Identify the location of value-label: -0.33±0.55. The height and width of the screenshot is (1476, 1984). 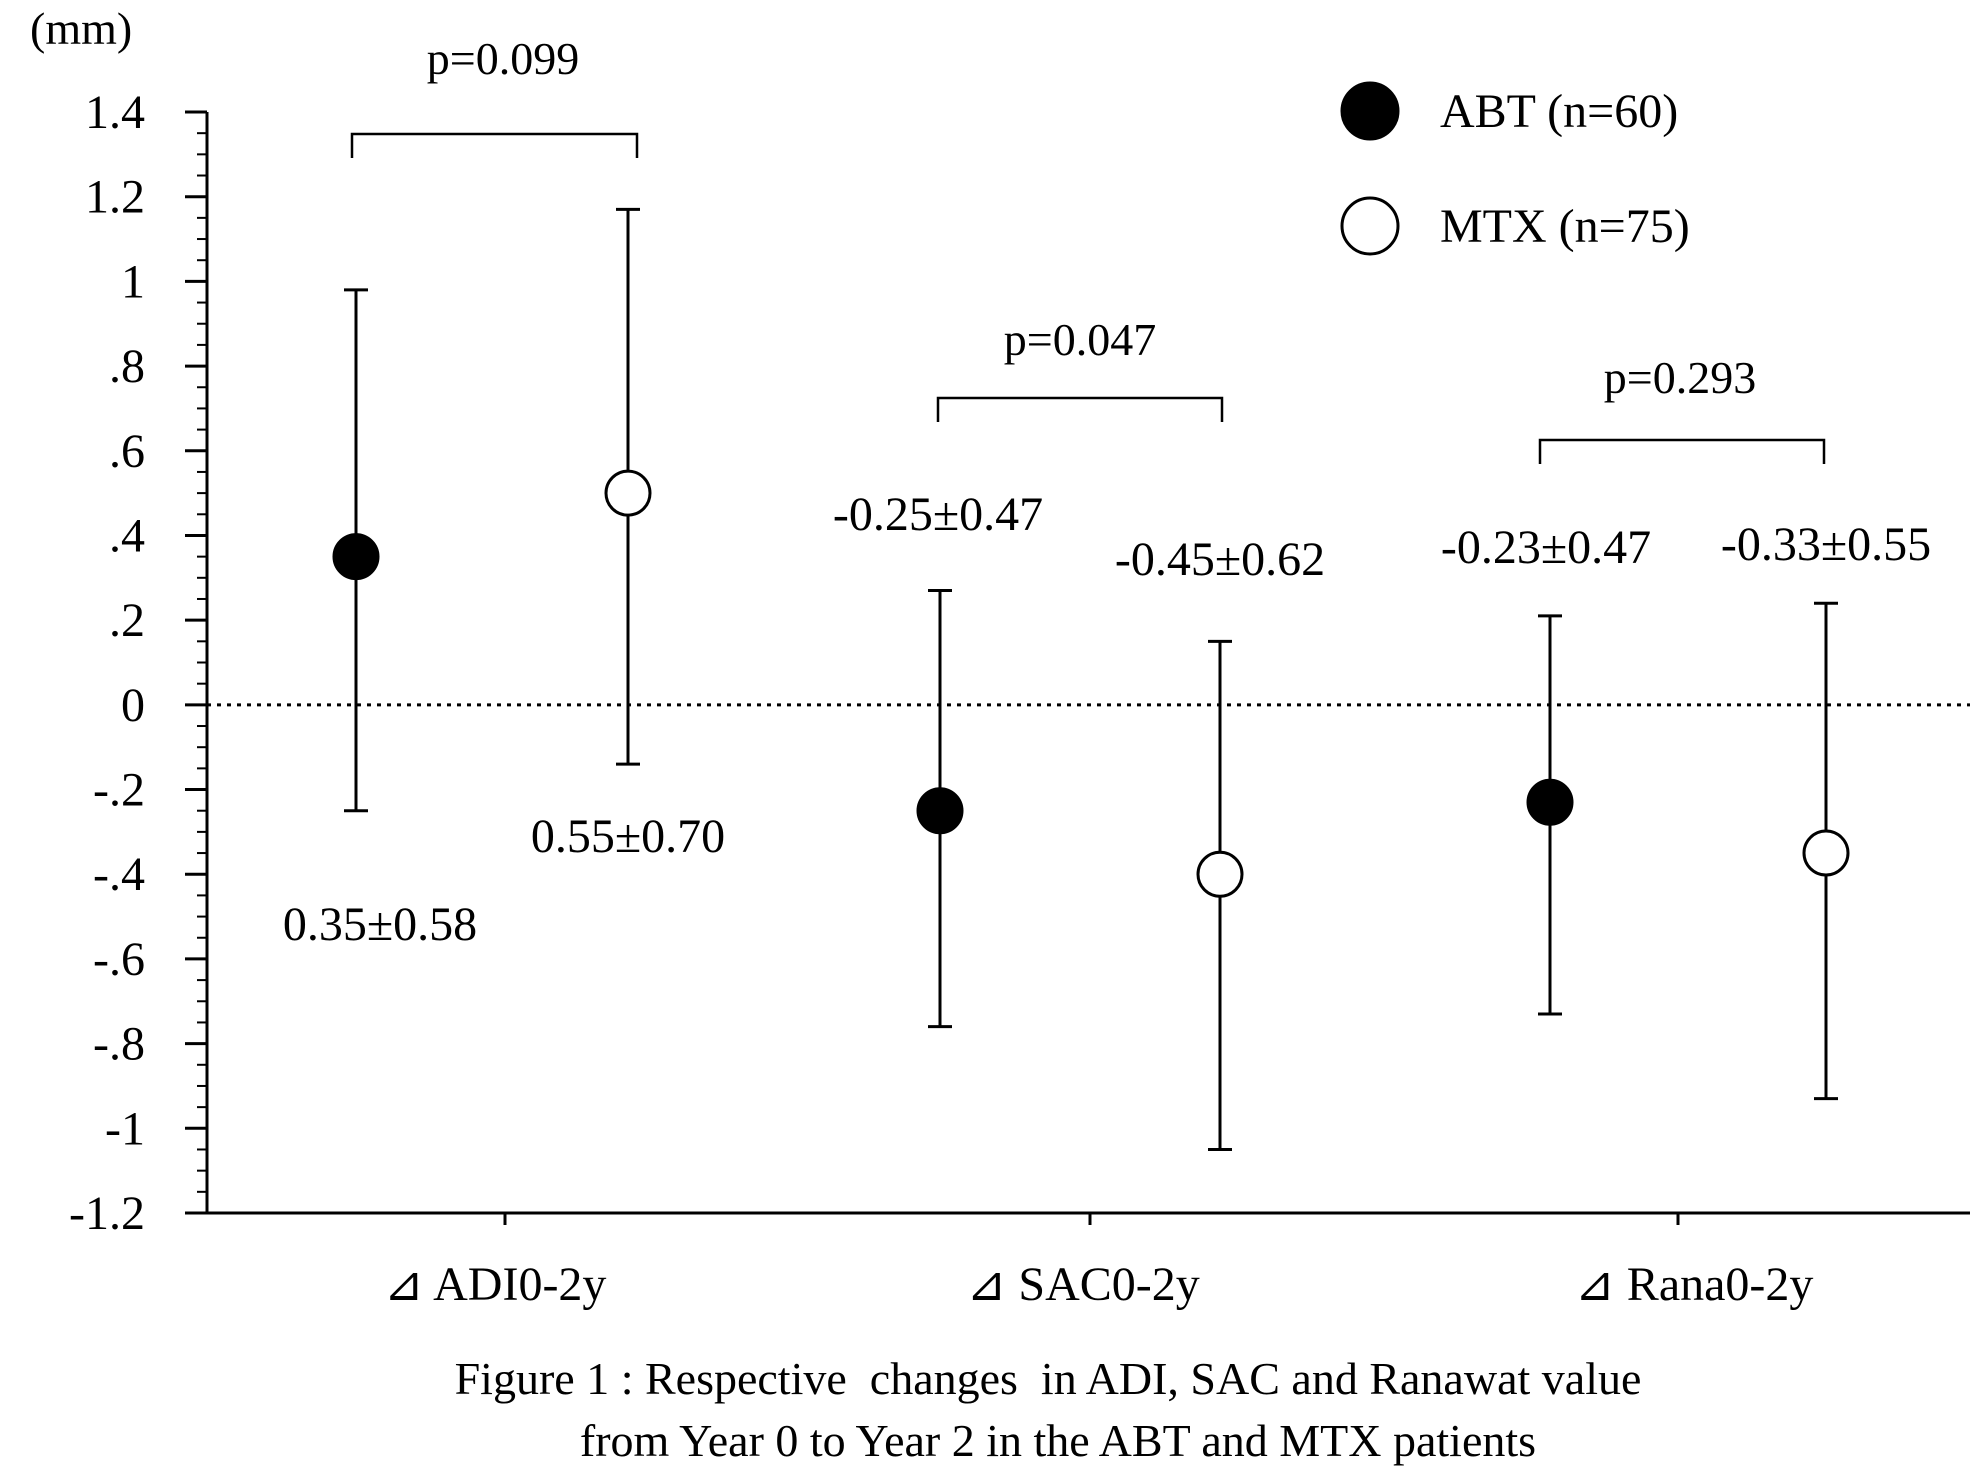
(1826, 544).